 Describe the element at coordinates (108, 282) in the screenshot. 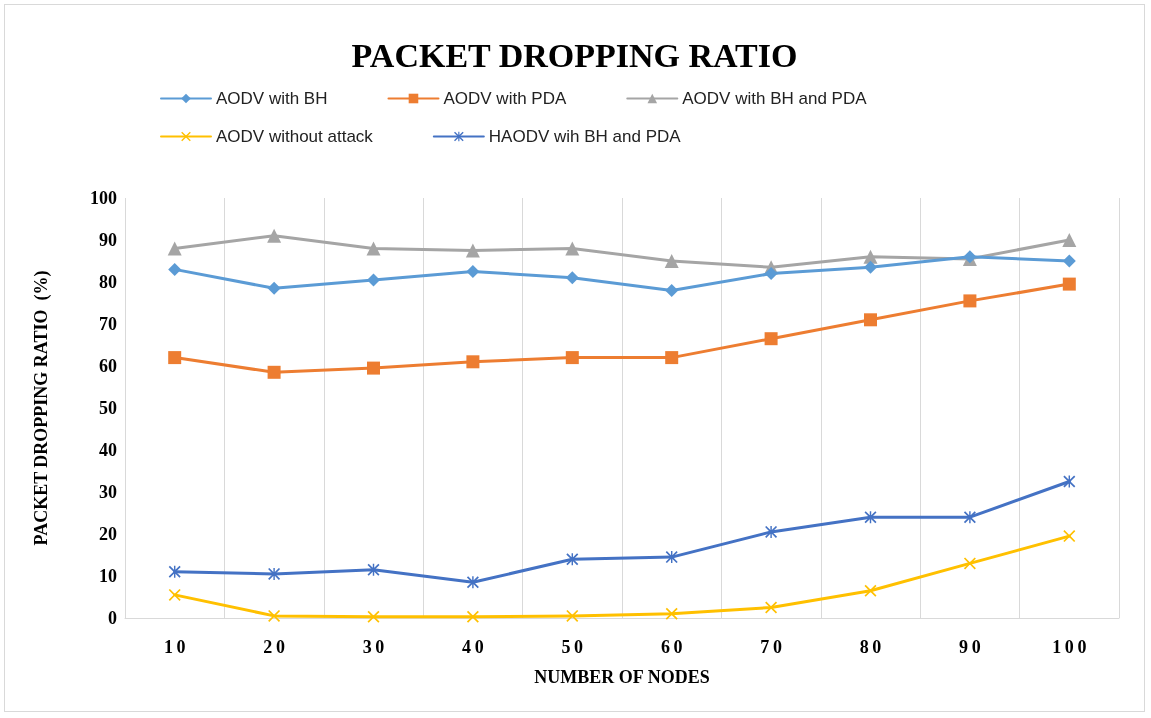

I see `y-tick-label: 80` at that location.